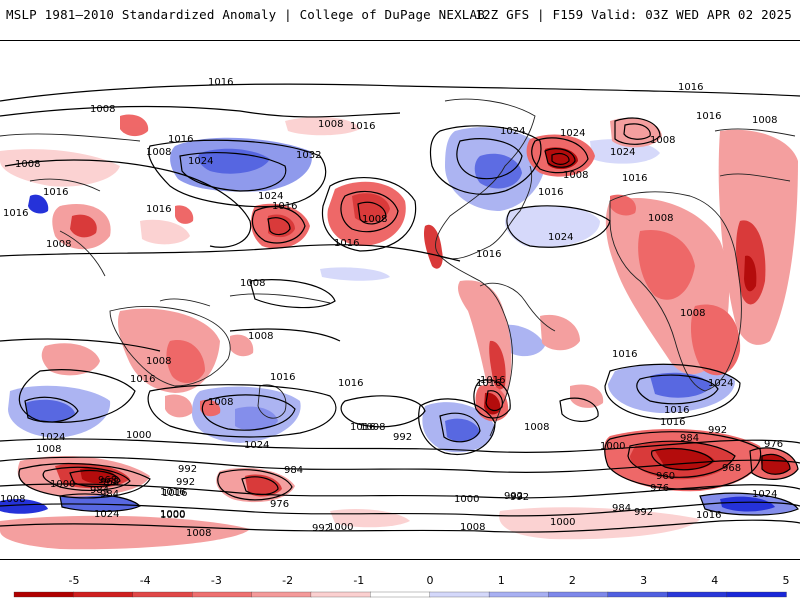 This screenshot has height=604, width=800. Describe the element at coordinates (216, 580) in the screenshot. I see `colorbar-tick-label: -3` at that location.